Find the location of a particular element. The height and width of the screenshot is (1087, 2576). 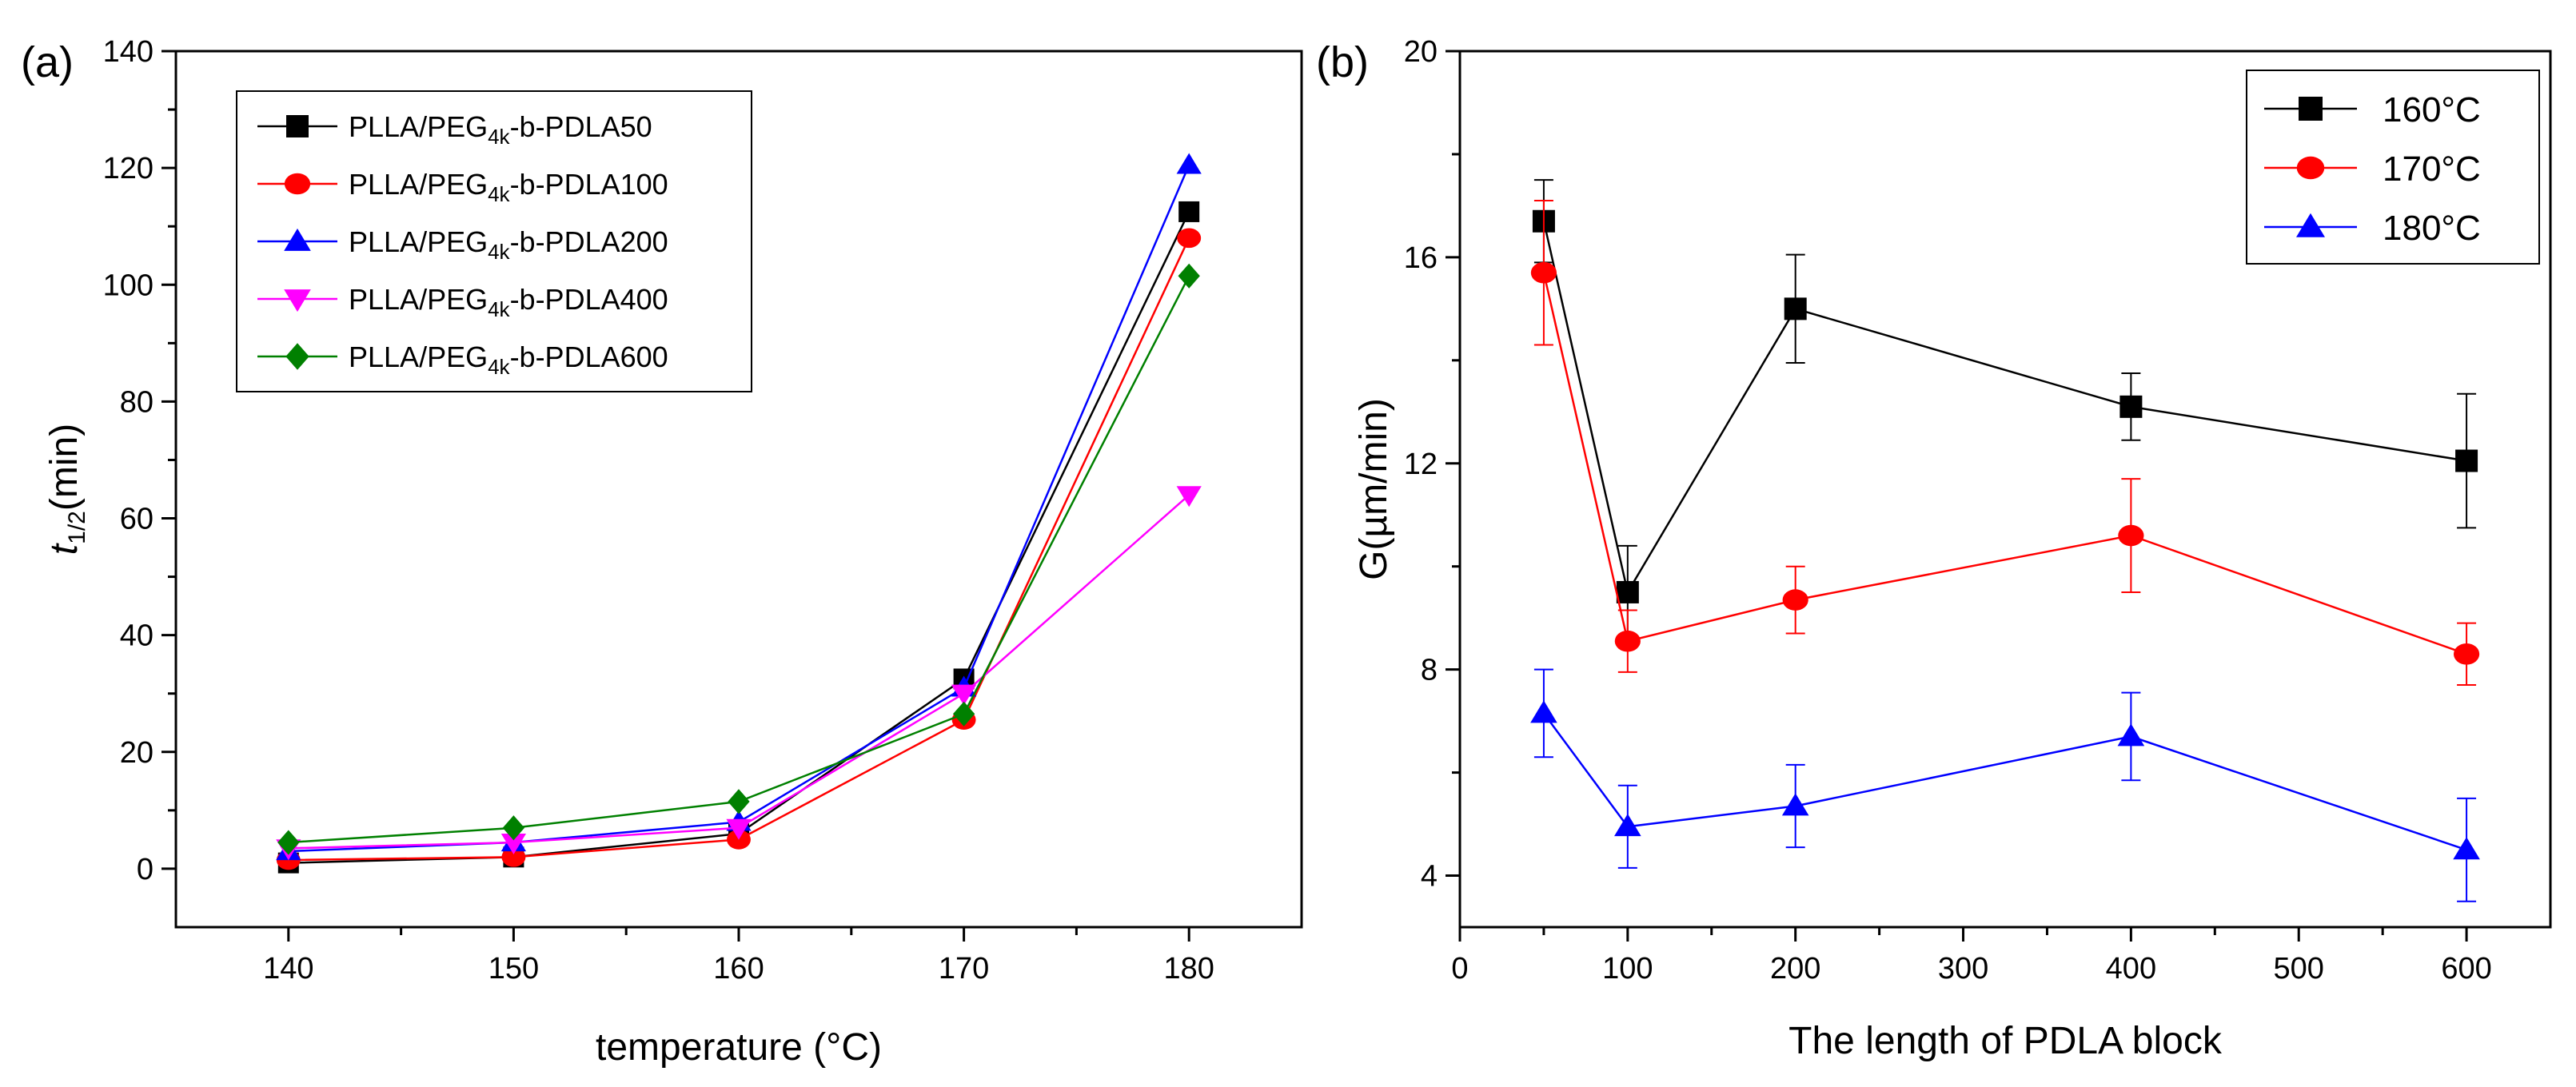

y-tick-label: 140 is located at coordinates (129, 52).